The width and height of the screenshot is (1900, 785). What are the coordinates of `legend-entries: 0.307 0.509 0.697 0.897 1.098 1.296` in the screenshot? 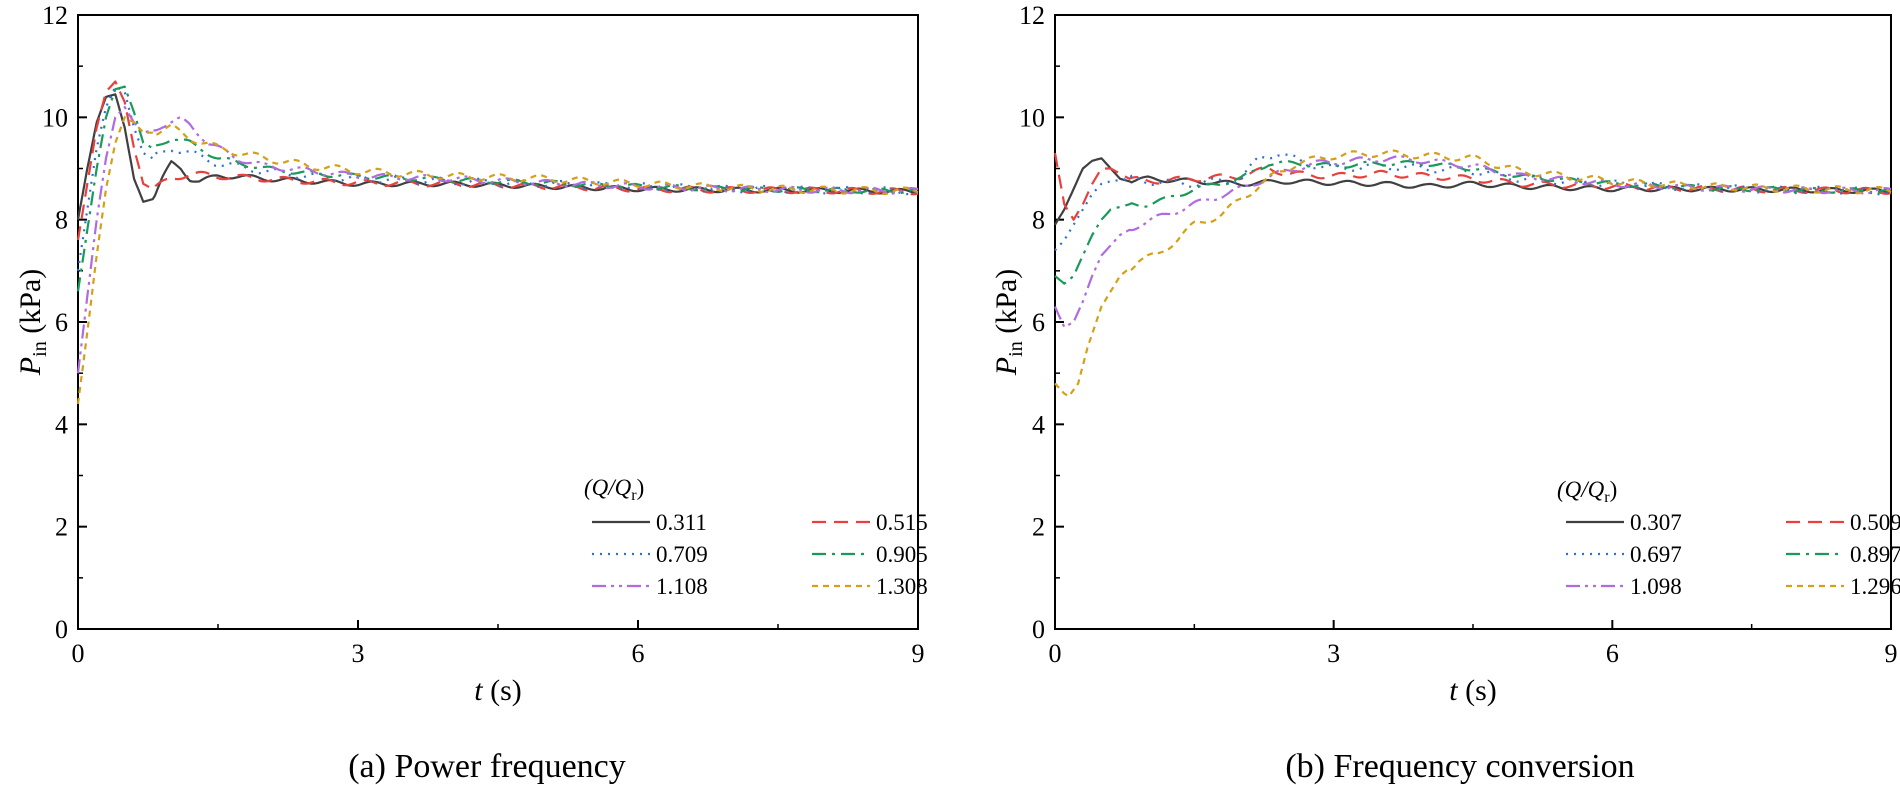 It's located at (1733, 554).